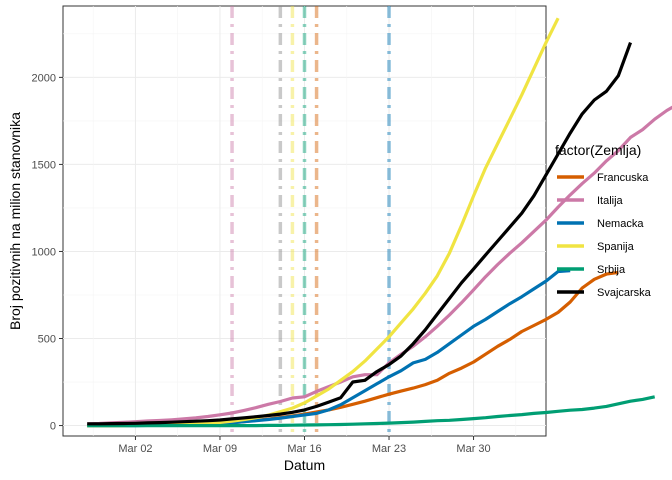  What do you see at coordinates (44, 252) in the screenshot?
I see `y-tick-label: 1000` at bounding box center [44, 252].